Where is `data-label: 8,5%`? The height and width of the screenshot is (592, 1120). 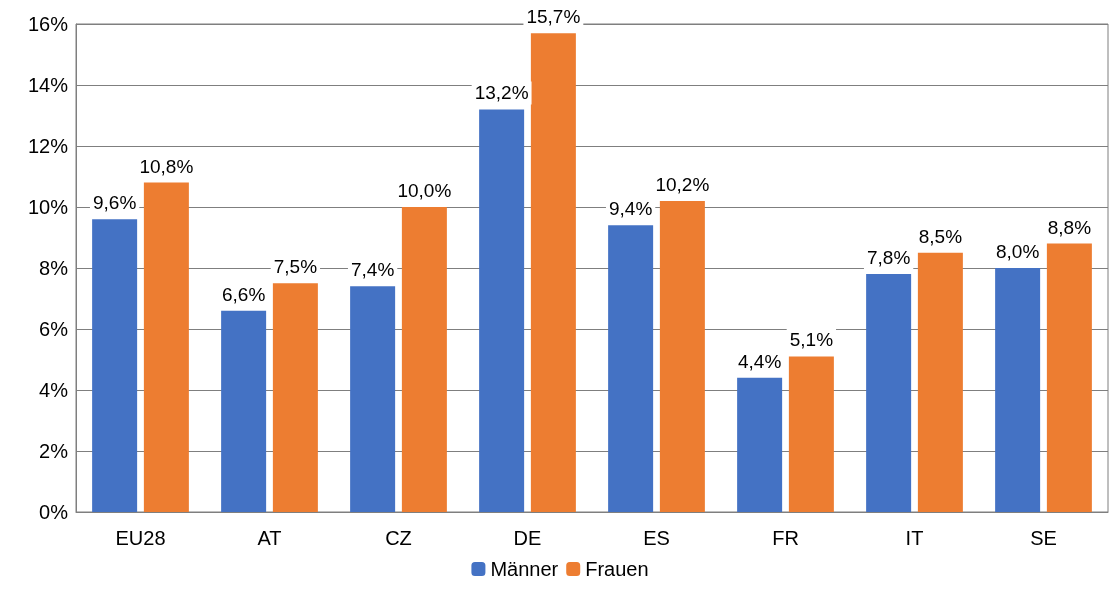 data-label: 8,5% is located at coordinates (940, 236).